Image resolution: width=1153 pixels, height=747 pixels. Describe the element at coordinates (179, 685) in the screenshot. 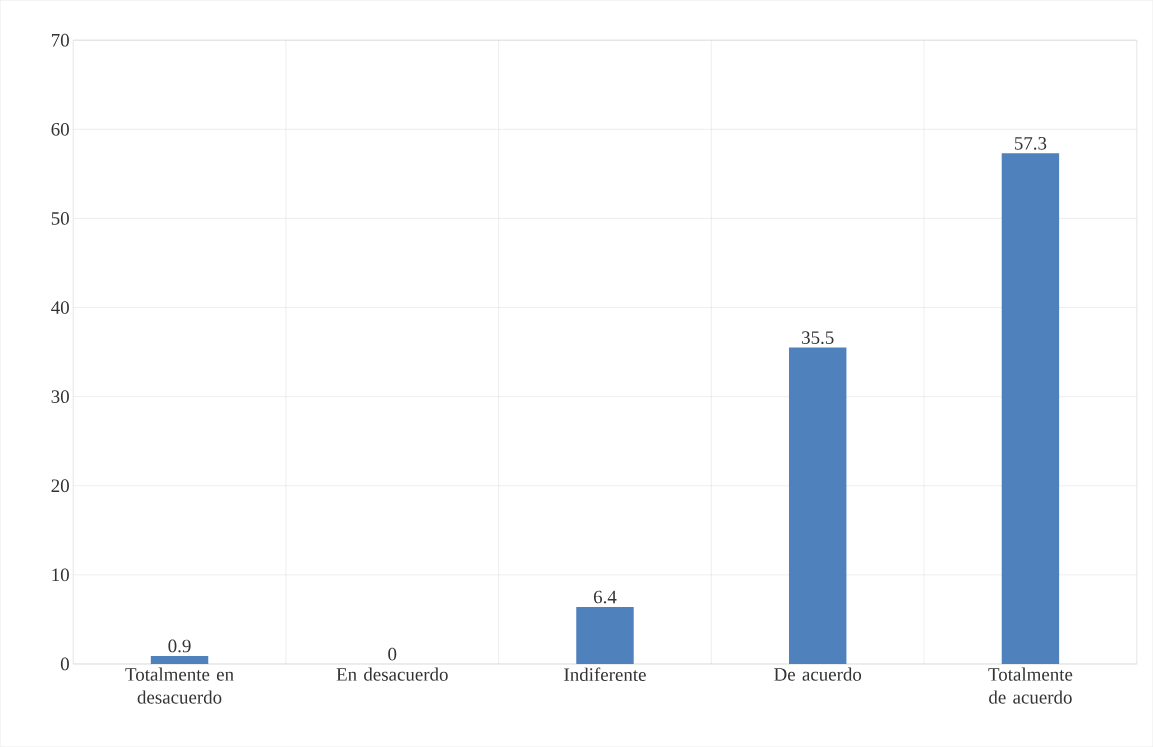

I see `x-tick-label: Totalmente en desacuerdo` at that location.